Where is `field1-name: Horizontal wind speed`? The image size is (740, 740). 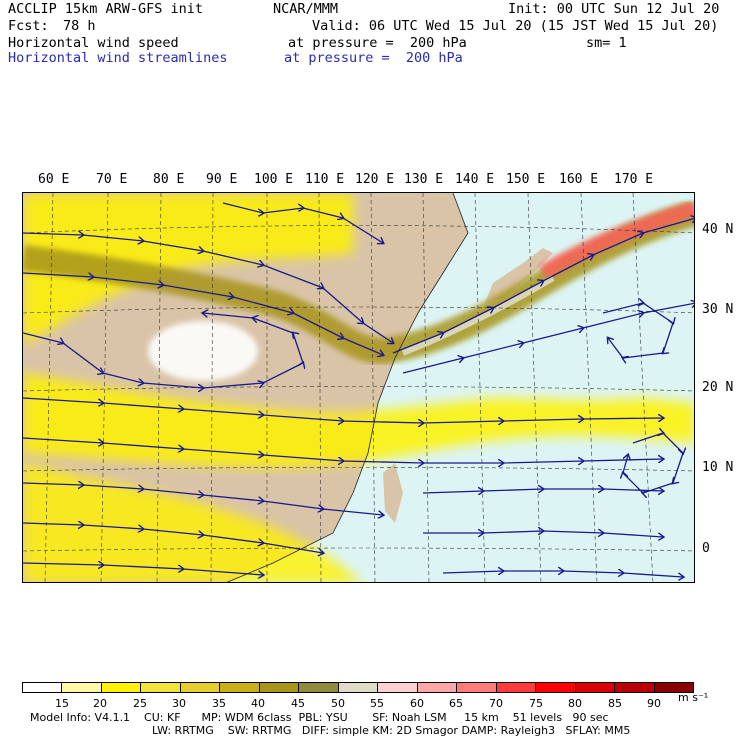
field1-name: Horizontal wind speed is located at coordinates (93, 43).